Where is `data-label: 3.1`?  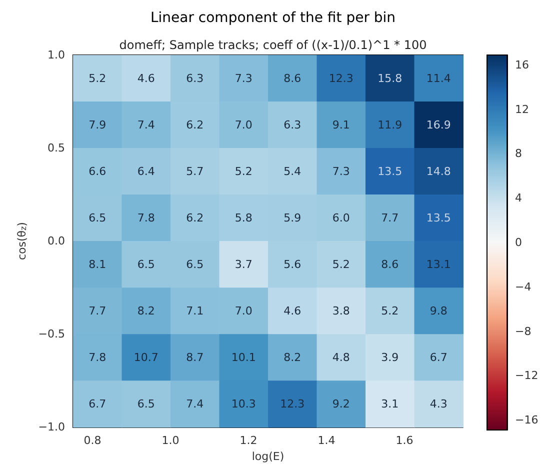 data-label: 3.1 is located at coordinates (390, 403).